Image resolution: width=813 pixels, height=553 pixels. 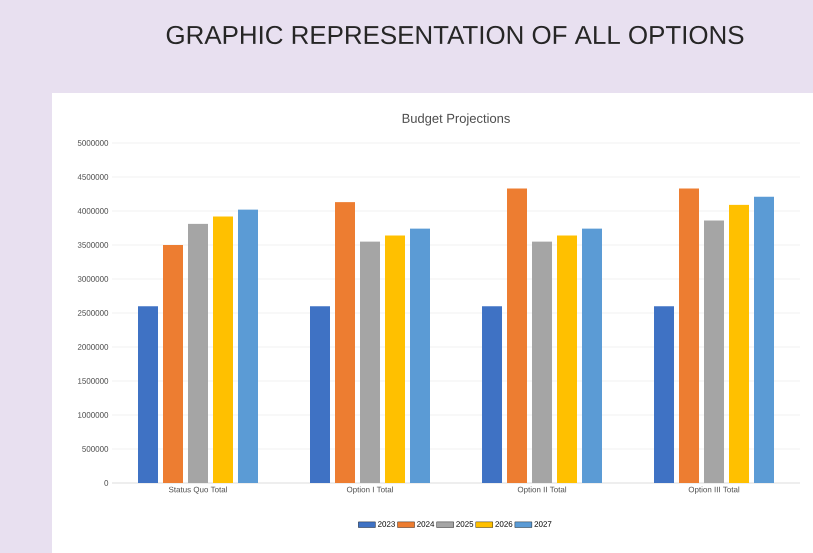 I want to click on chart-title: GRAPHIC REPRESENTATION OF ALL OPTIONS, so click(x=455, y=35).